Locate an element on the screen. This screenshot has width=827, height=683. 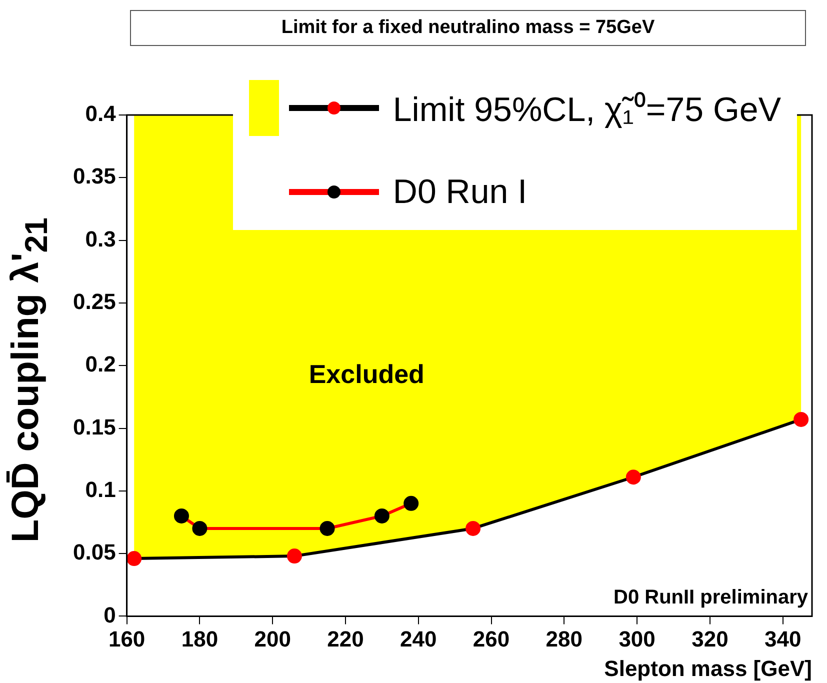
x-tick-label: 340 is located at coordinates (783, 639).